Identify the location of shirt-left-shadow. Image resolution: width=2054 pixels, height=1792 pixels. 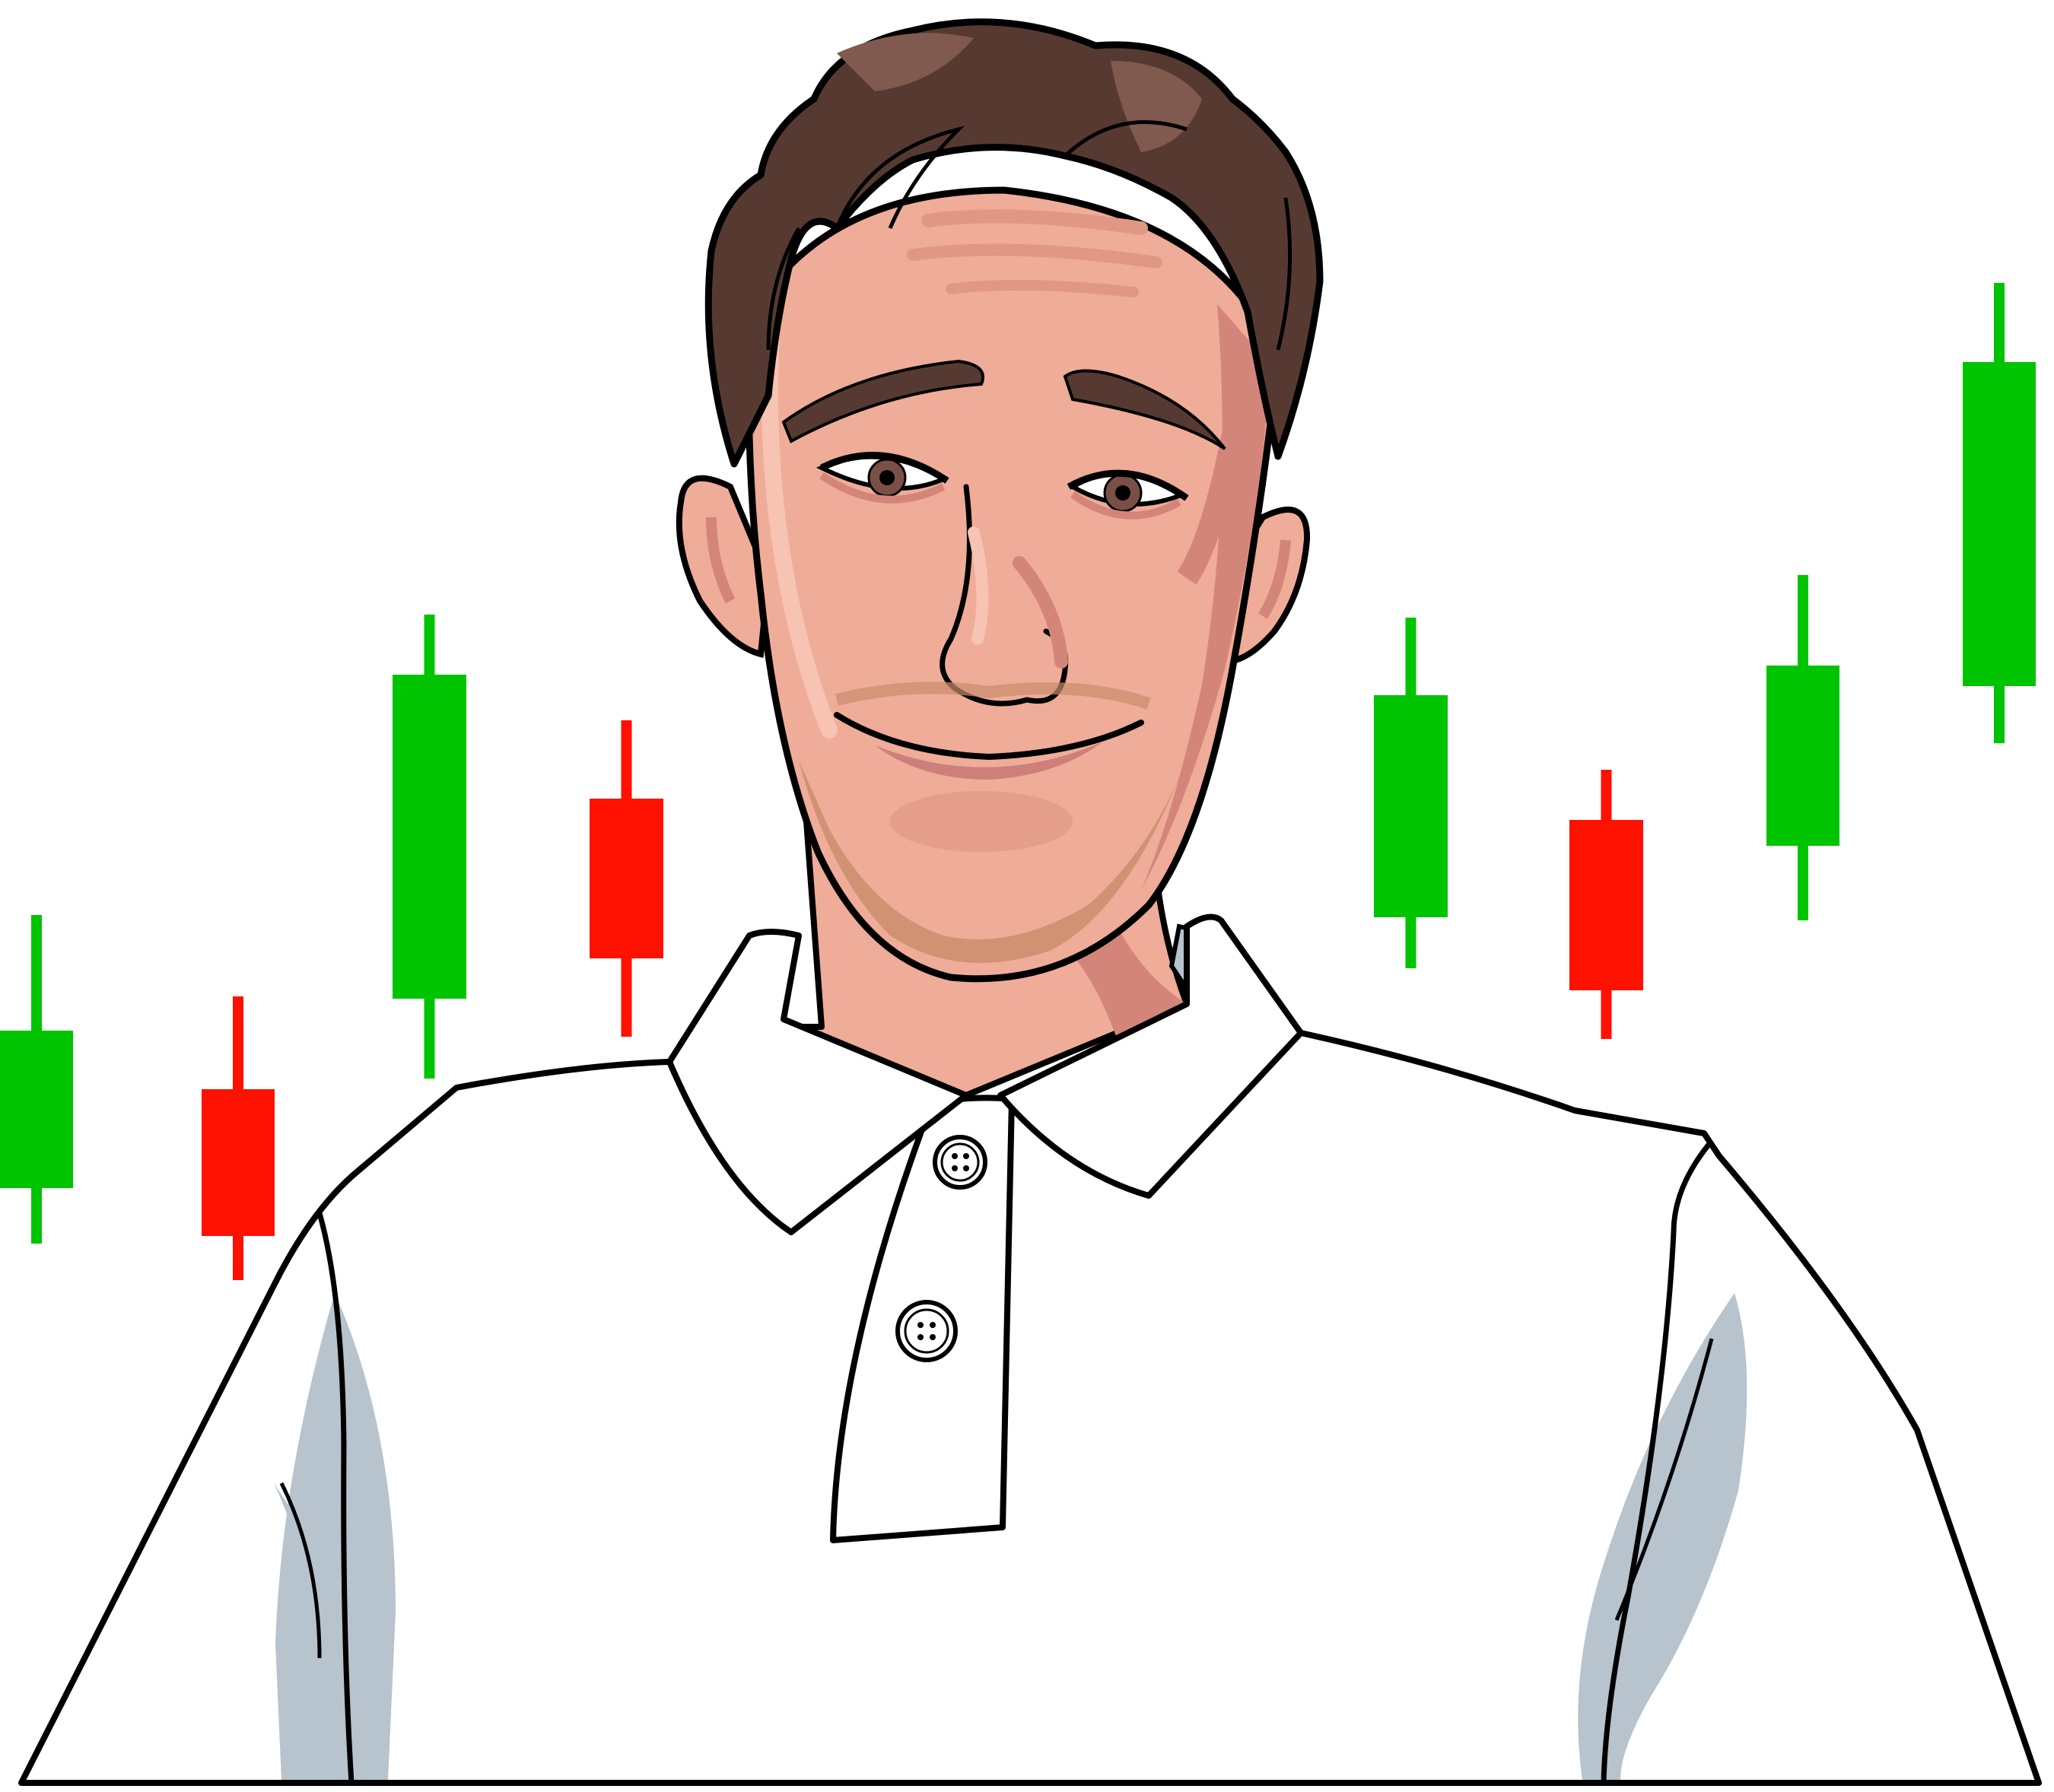
(335, 1536).